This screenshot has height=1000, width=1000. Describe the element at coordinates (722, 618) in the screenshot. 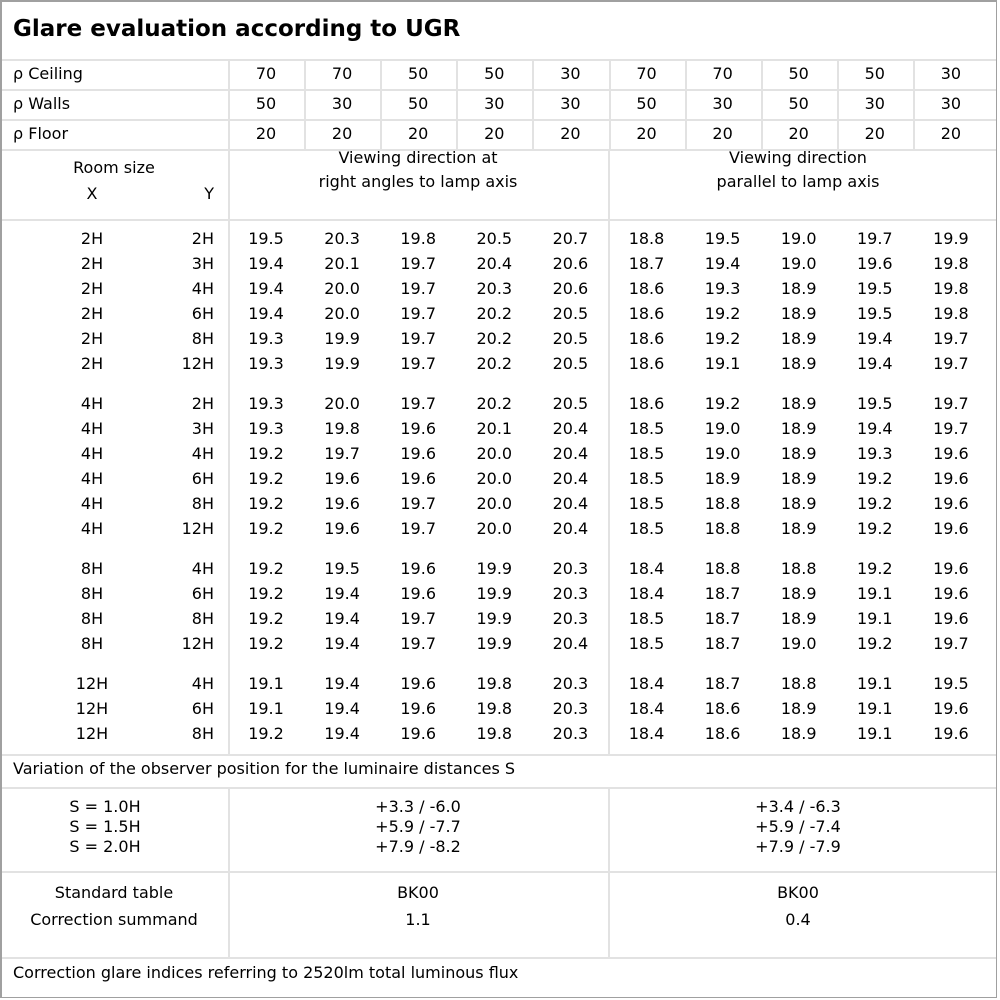

I see `ugr-value: 18.7` at that location.